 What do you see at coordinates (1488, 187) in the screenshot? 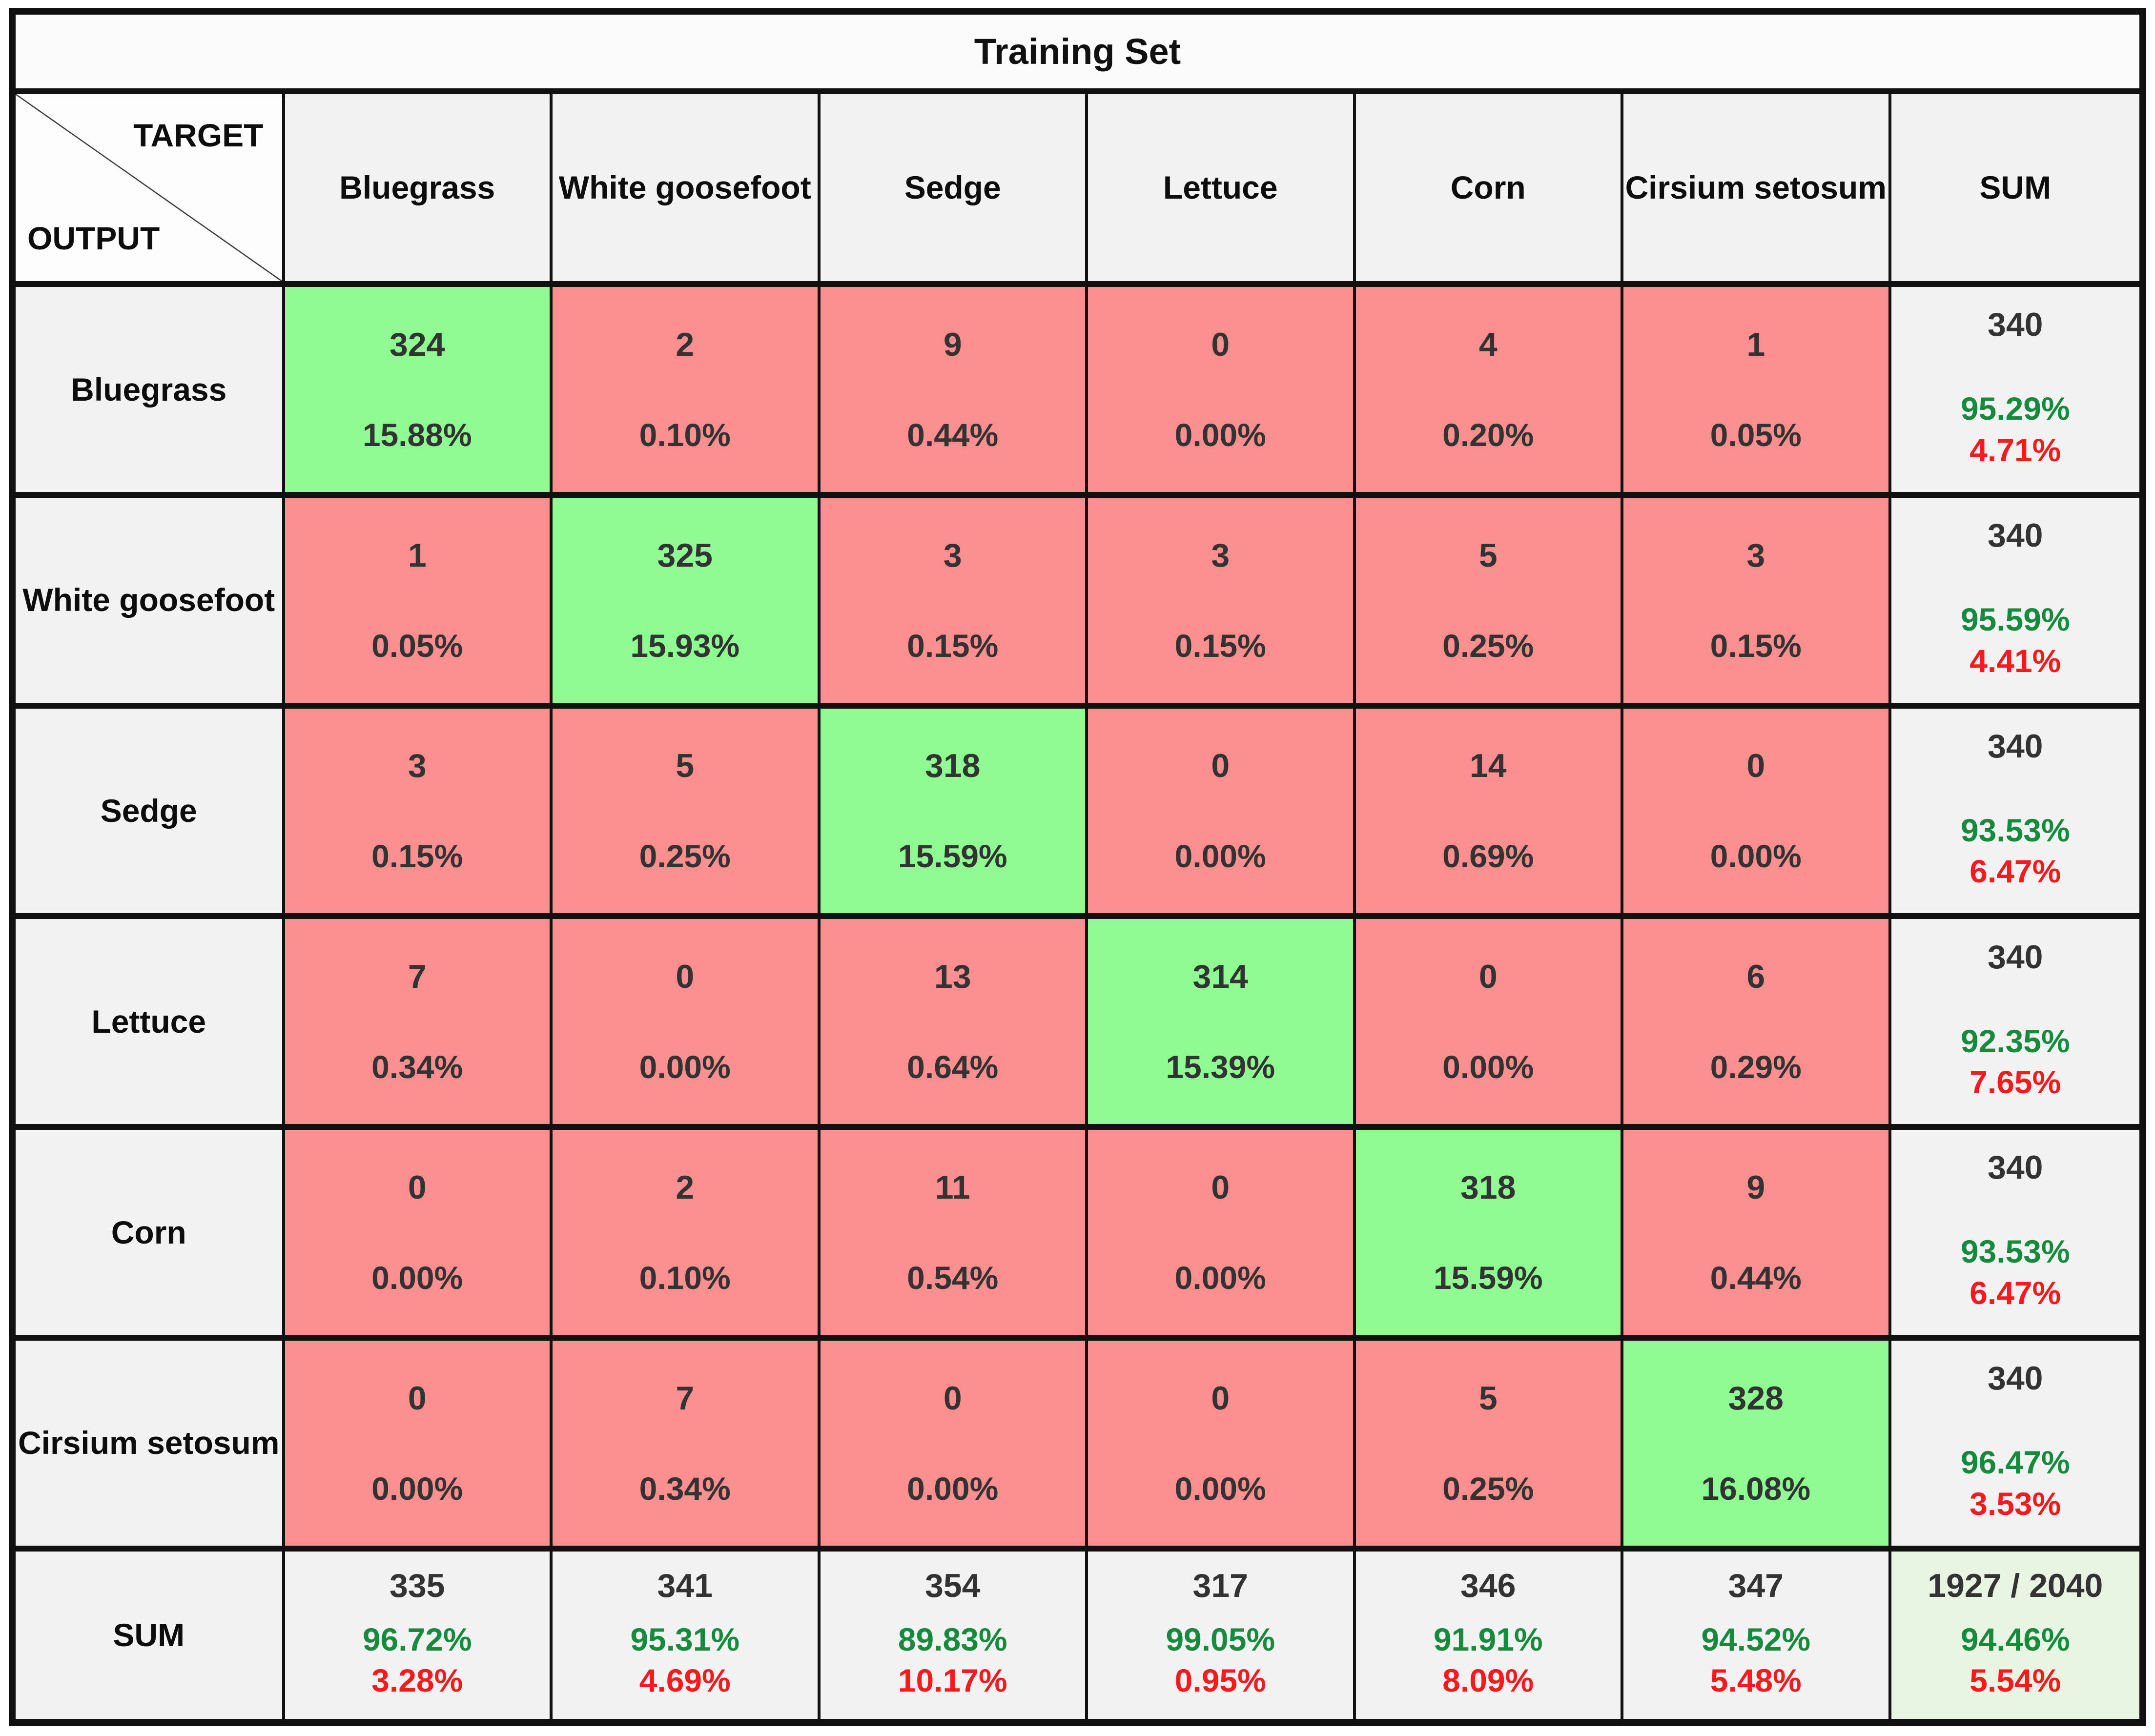
I see `col-header-corn: Corn` at bounding box center [1488, 187].